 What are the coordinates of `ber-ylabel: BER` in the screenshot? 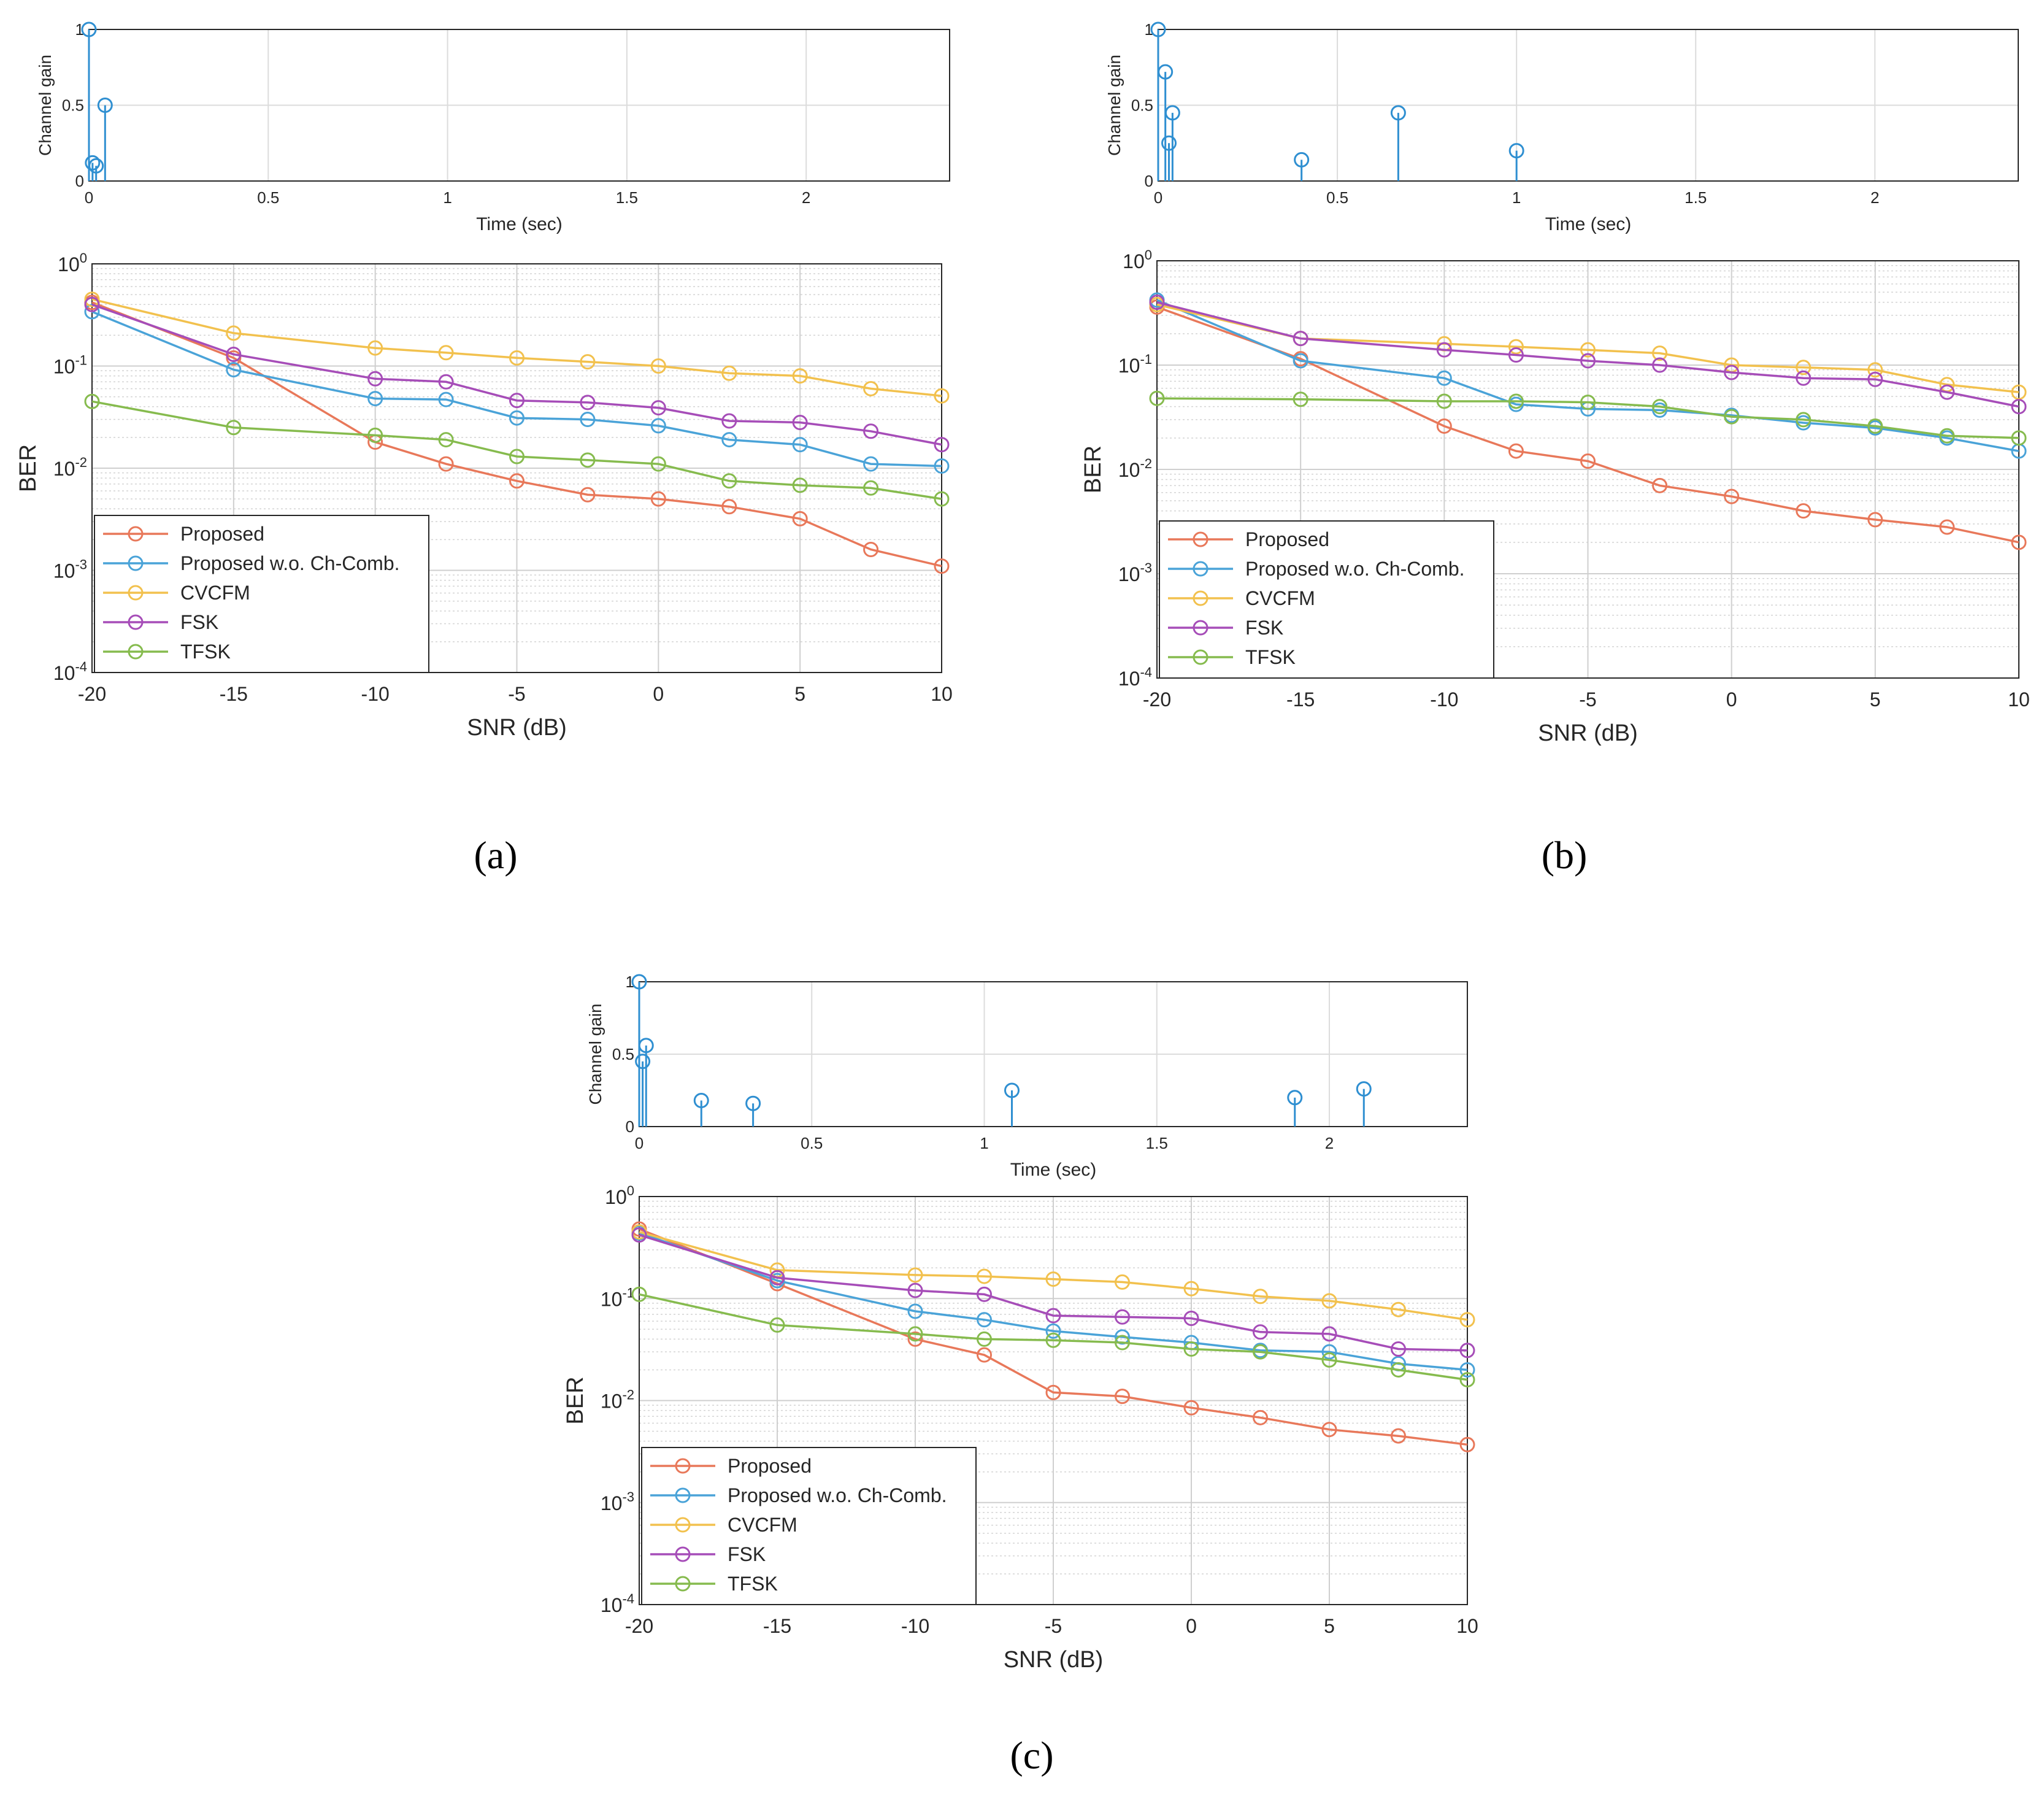 It's located at (28, 468).